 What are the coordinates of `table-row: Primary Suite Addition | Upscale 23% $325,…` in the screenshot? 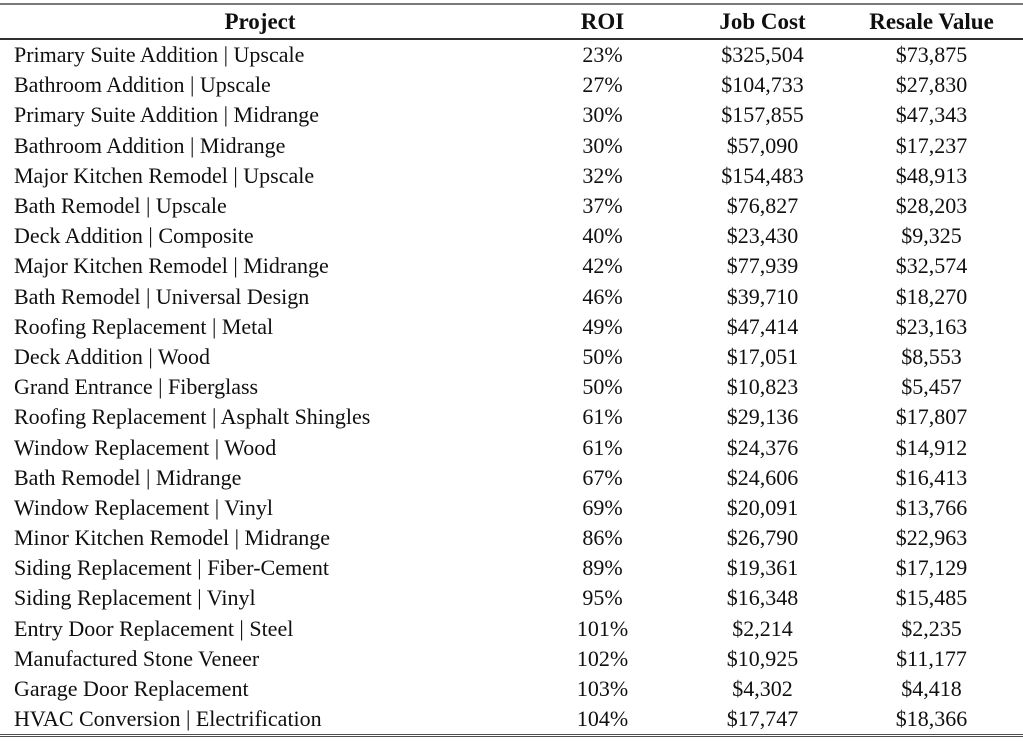 It's located at (511, 54).